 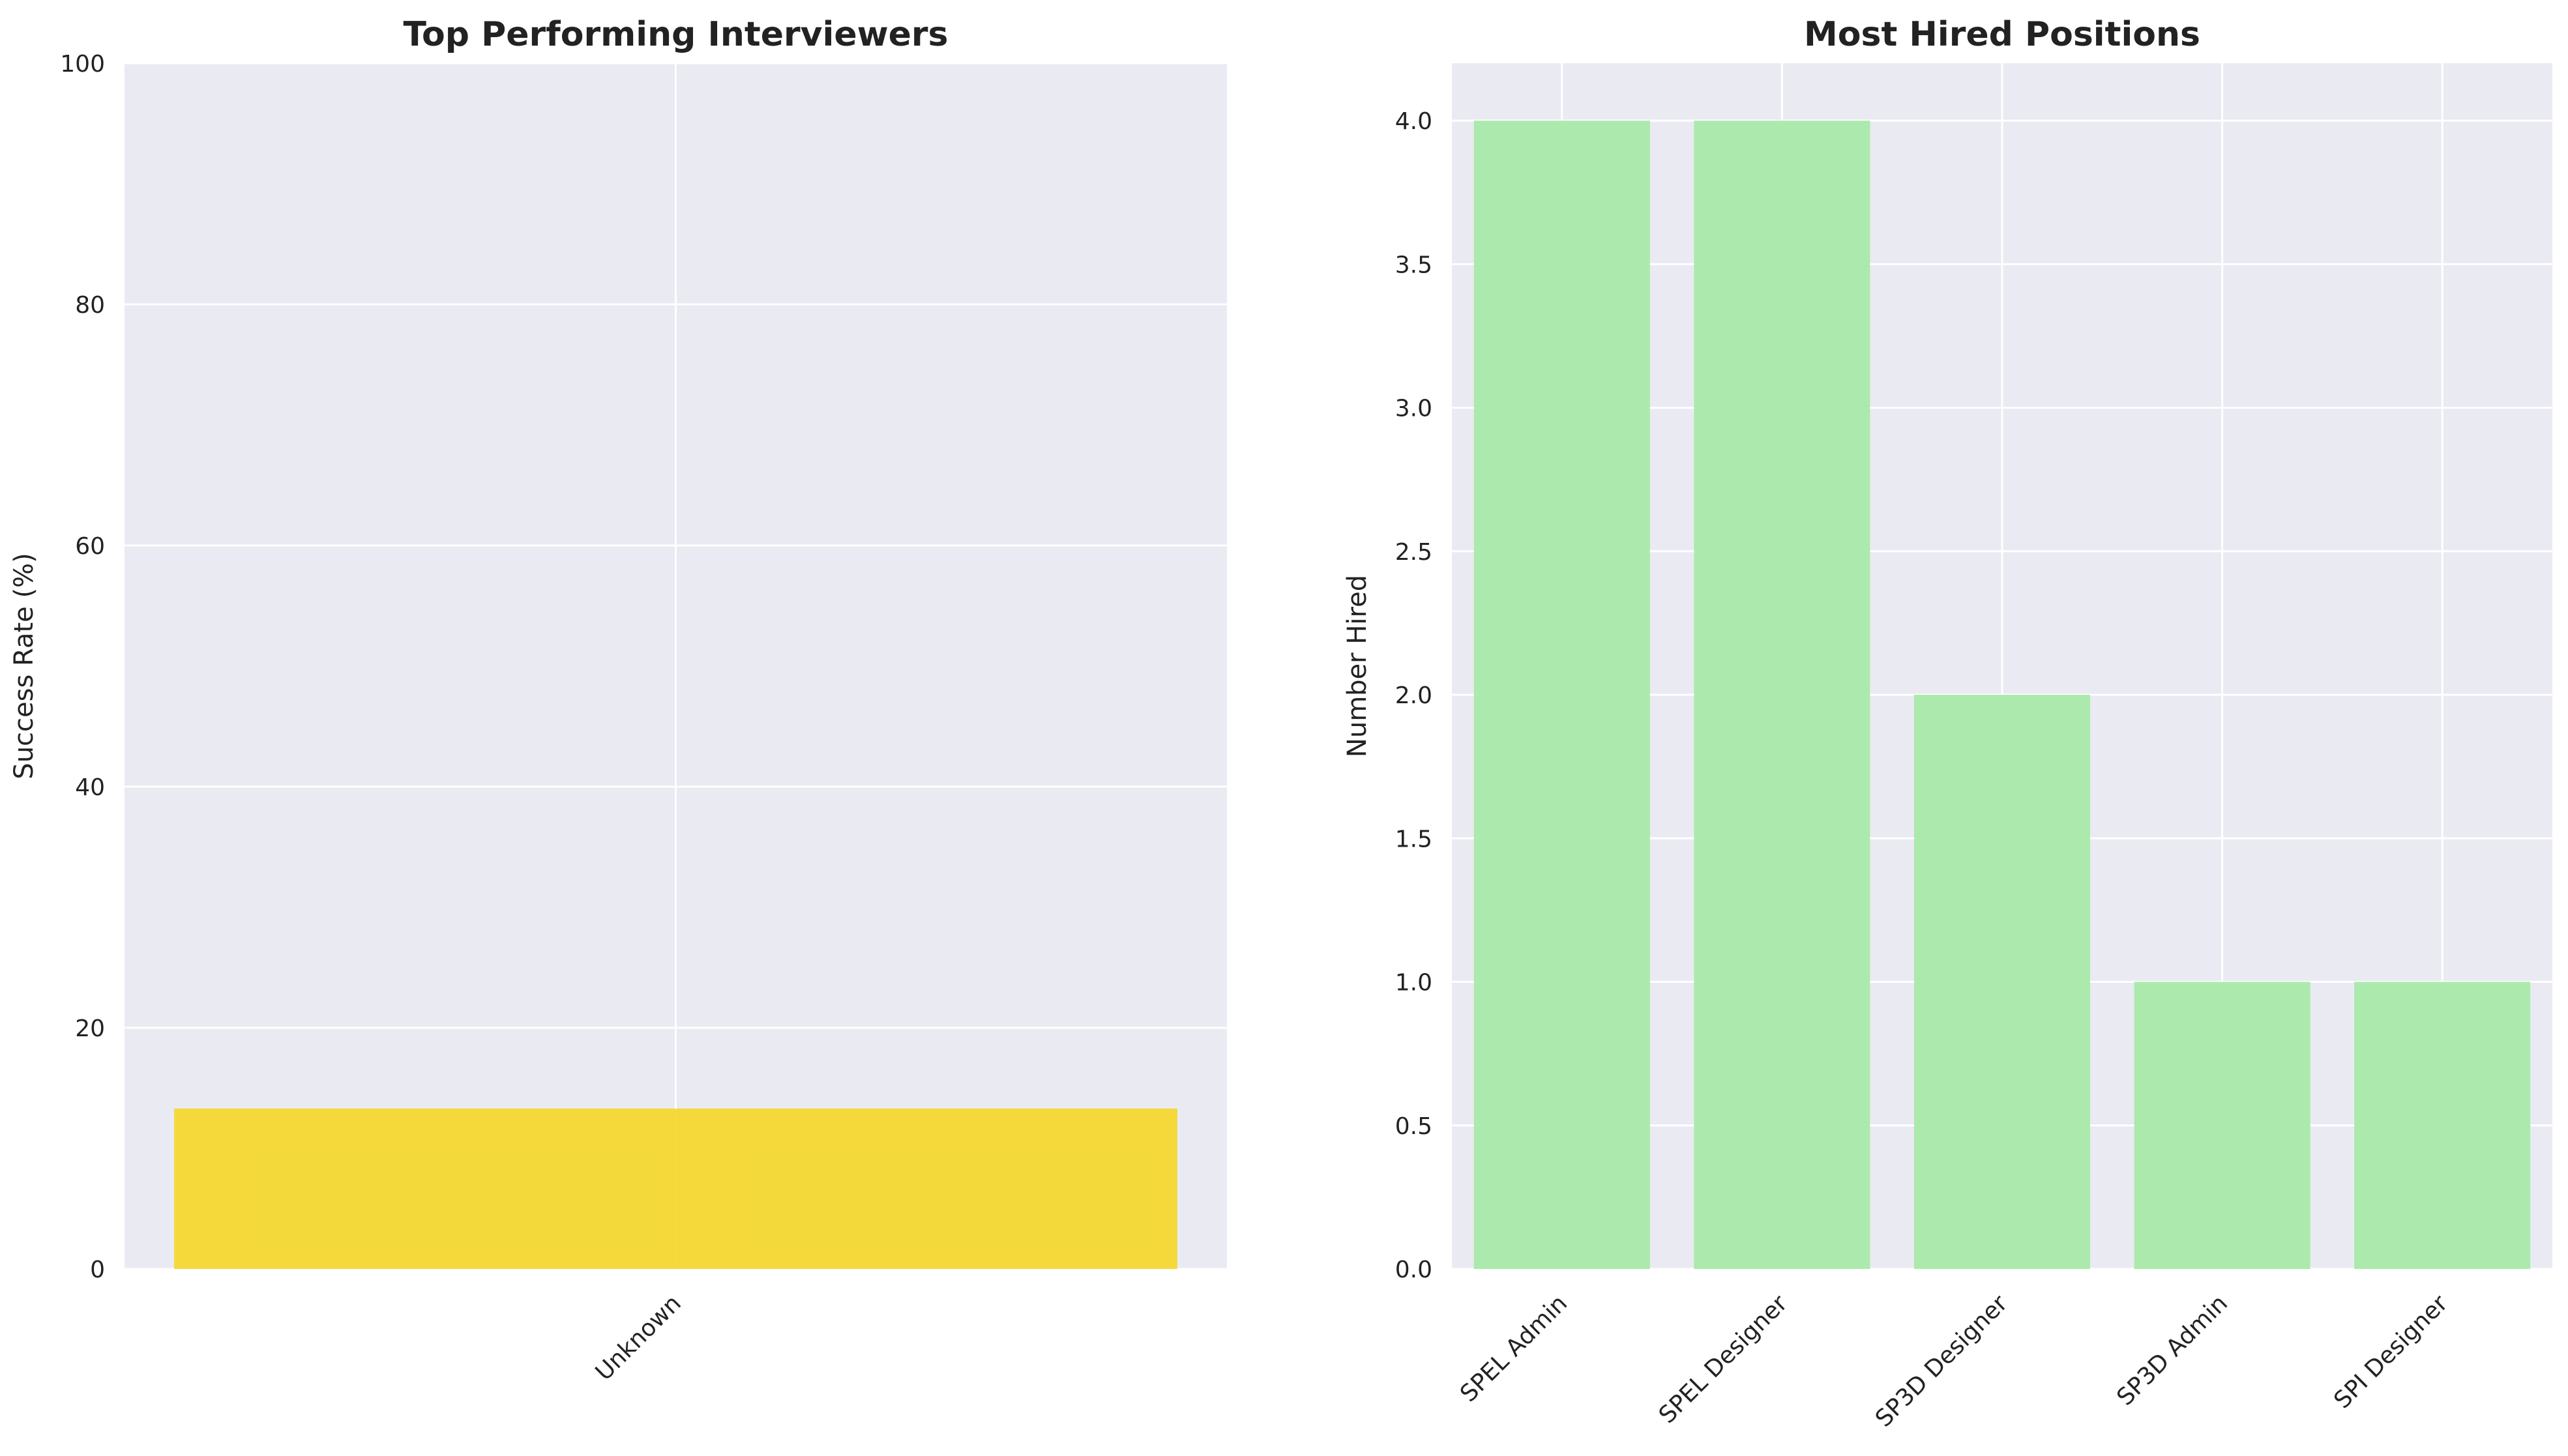 I want to click on bars, so click(x=675, y=1189).